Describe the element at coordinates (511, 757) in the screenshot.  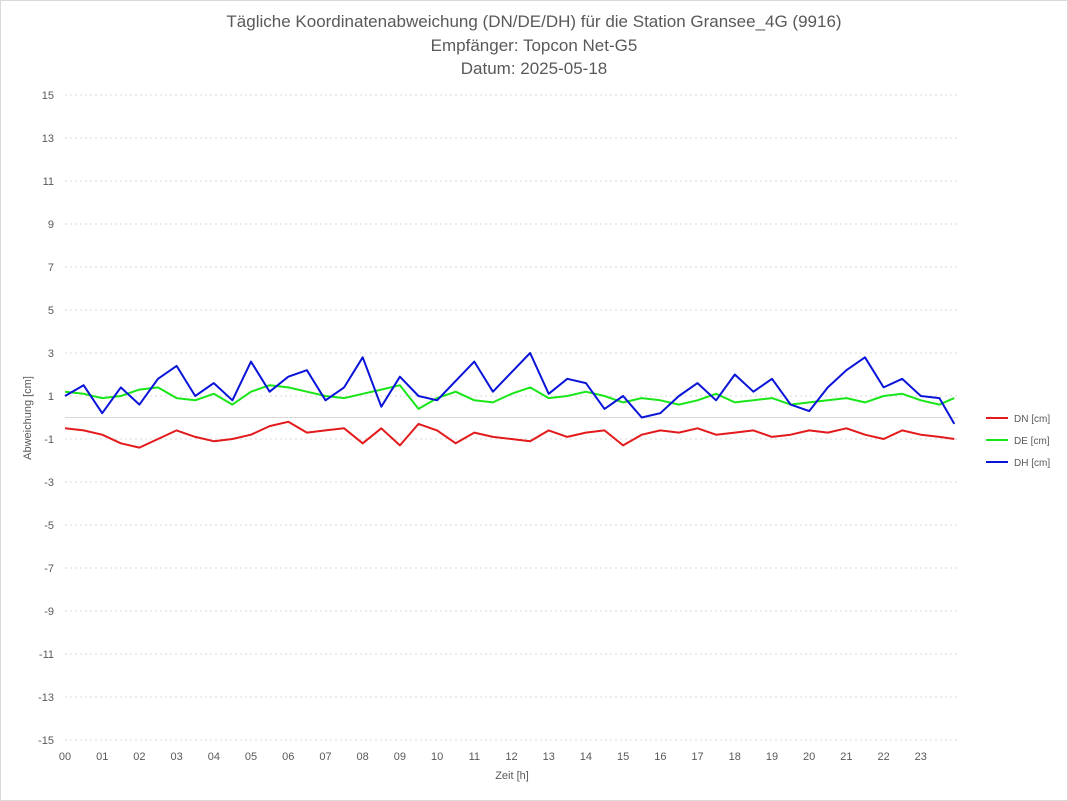
I see `x-tick-label: 12` at that location.